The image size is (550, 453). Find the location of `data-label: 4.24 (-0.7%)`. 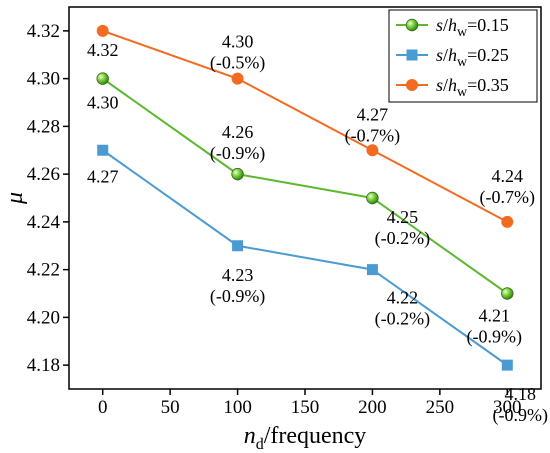

data-label: 4.24 (-0.7%) is located at coordinates (507, 187).